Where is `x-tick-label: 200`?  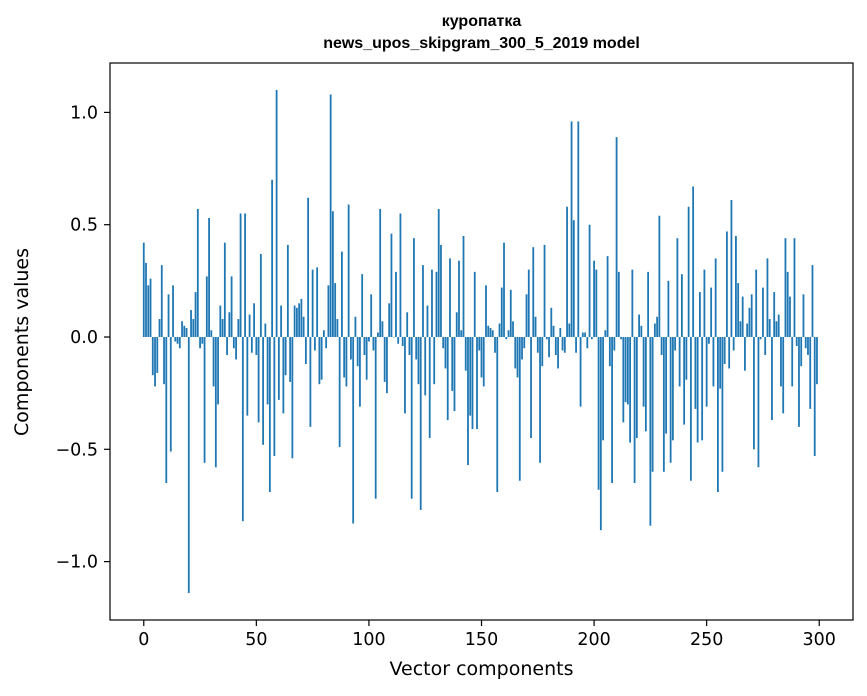 x-tick-label: 200 is located at coordinates (593, 640).